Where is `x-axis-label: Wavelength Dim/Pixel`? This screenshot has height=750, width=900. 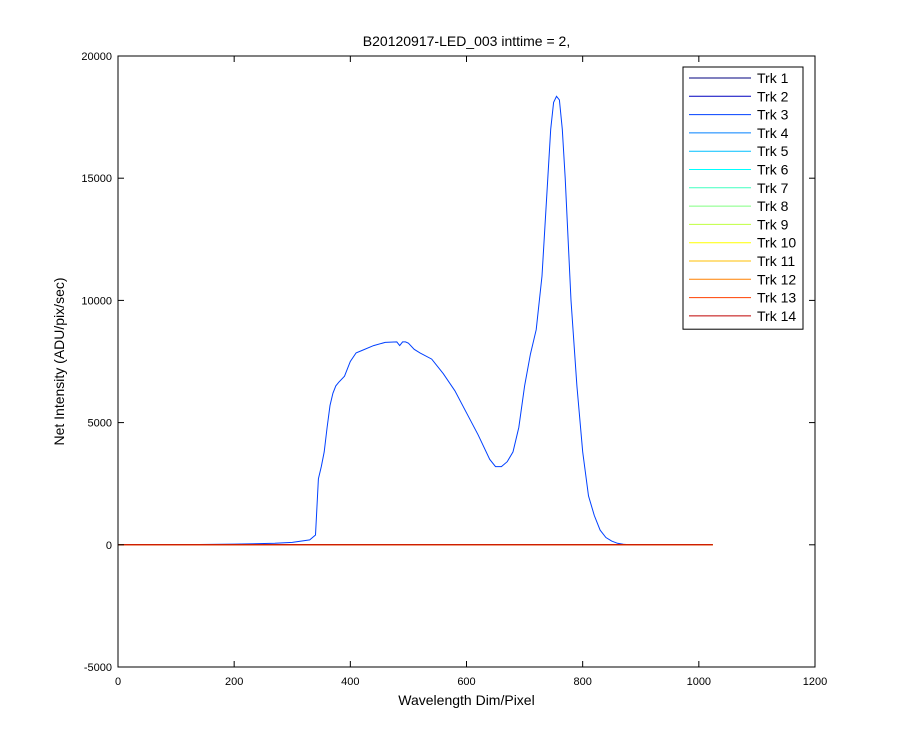 x-axis-label: Wavelength Dim/Pixel is located at coordinates (466, 700).